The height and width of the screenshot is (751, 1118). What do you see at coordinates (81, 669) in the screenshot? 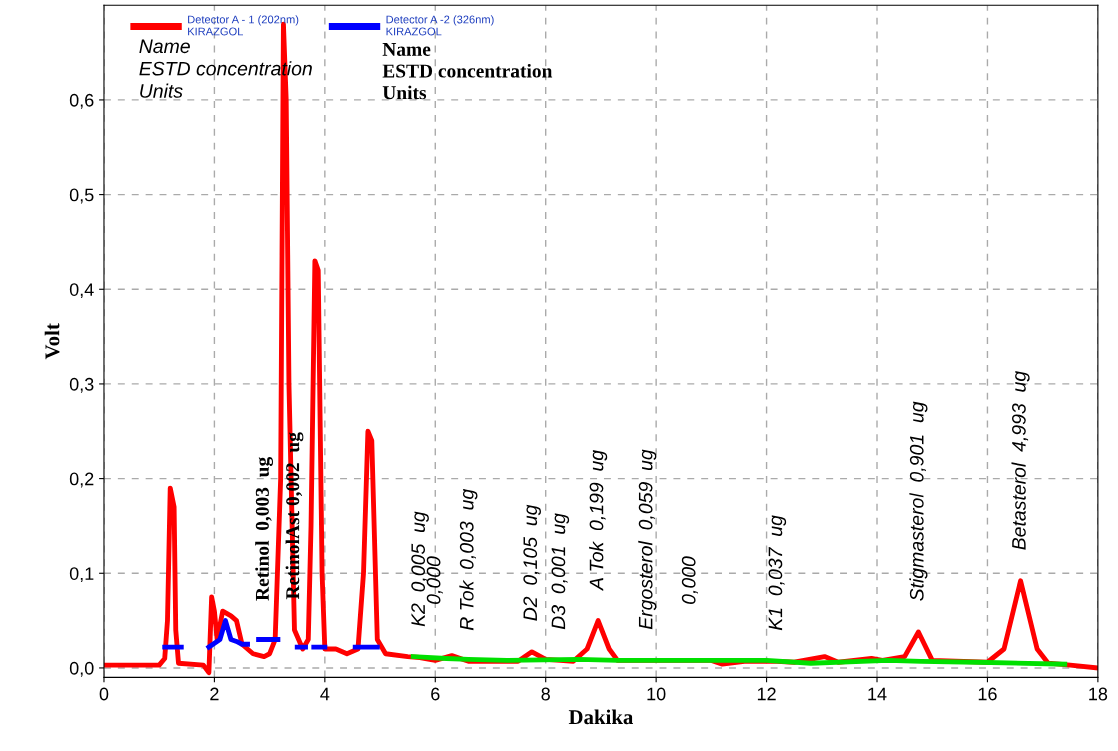
I see `y-tick-label: 0,0` at bounding box center [81, 669].